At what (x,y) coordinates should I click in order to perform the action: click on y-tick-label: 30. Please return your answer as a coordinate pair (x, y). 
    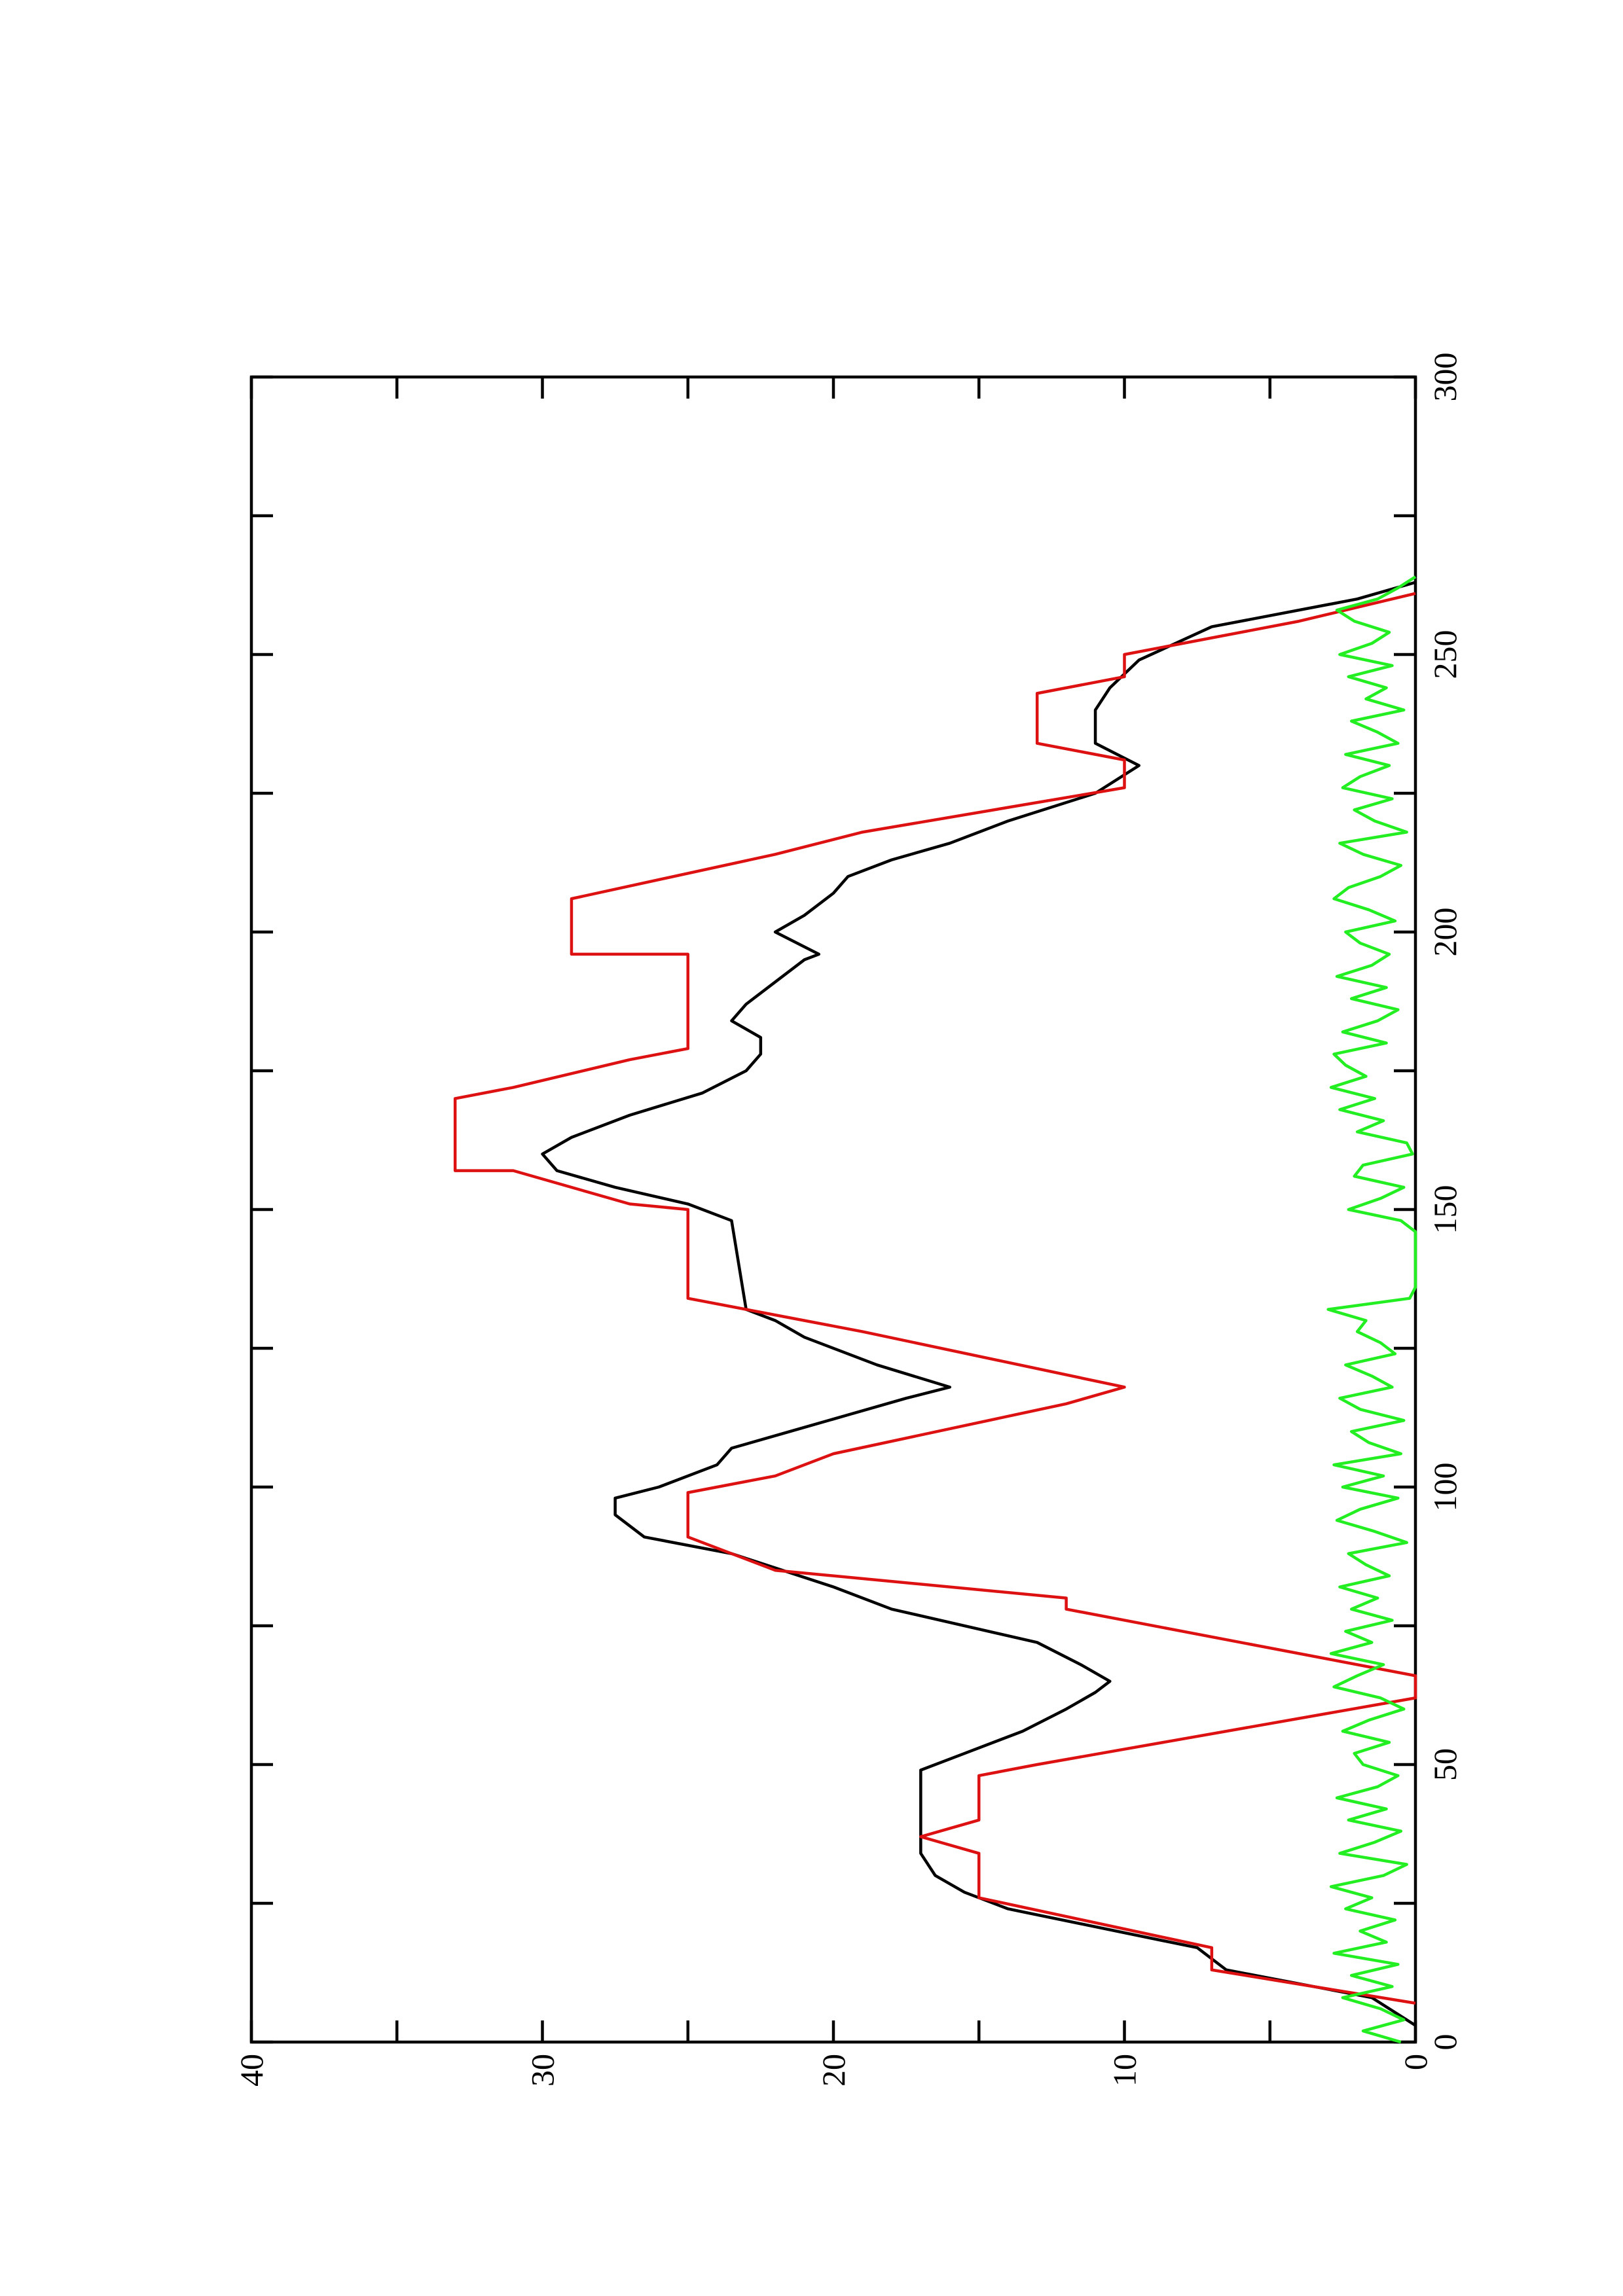
    Looking at the image, I should click on (542, 2070).